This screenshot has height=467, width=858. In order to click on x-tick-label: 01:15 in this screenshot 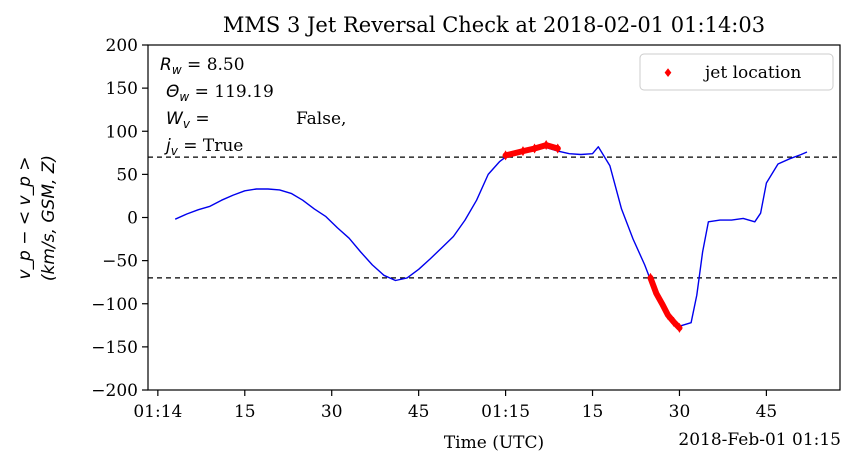, I will do `click(505, 412)`.